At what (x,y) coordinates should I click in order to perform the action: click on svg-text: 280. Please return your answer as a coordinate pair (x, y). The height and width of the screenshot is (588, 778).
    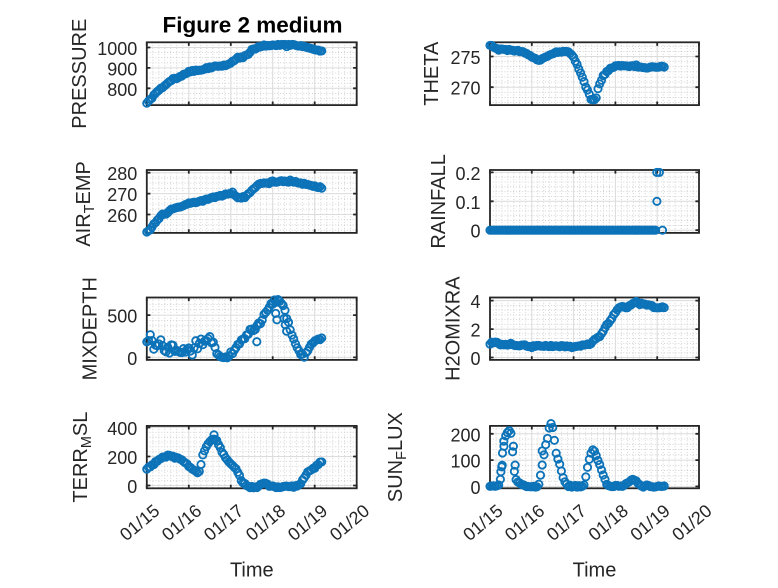
    Looking at the image, I should click on (122, 174).